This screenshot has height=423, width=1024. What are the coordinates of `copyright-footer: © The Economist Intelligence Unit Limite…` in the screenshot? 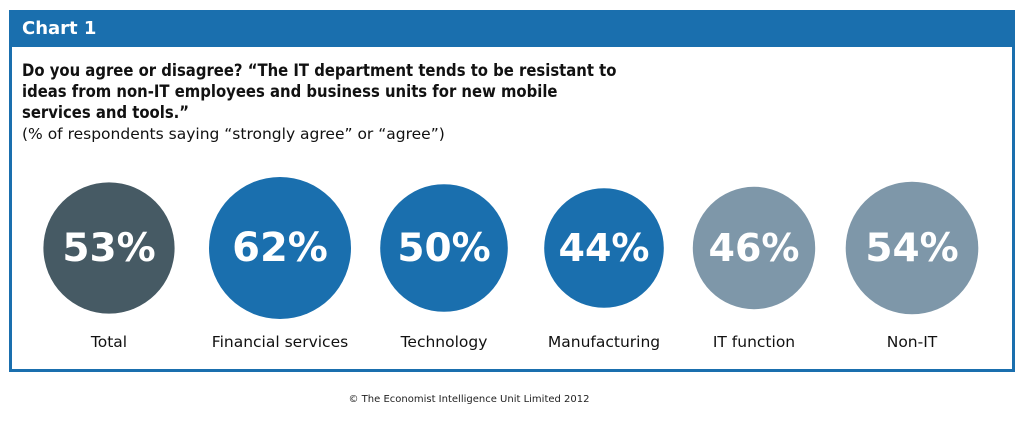 It's located at (469, 399).